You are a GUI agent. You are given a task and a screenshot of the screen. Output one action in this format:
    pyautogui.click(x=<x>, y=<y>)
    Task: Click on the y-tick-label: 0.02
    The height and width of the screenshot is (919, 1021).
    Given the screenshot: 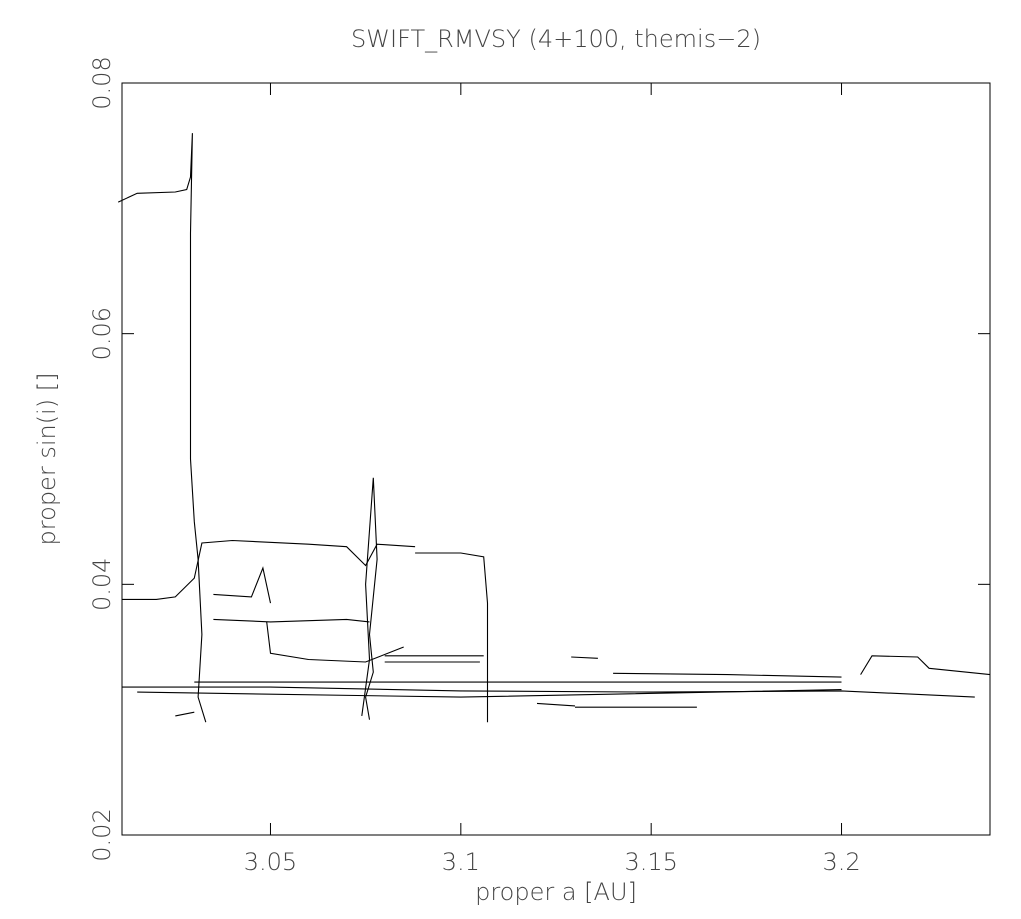 What is the action you would take?
    pyautogui.click(x=102, y=834)
    